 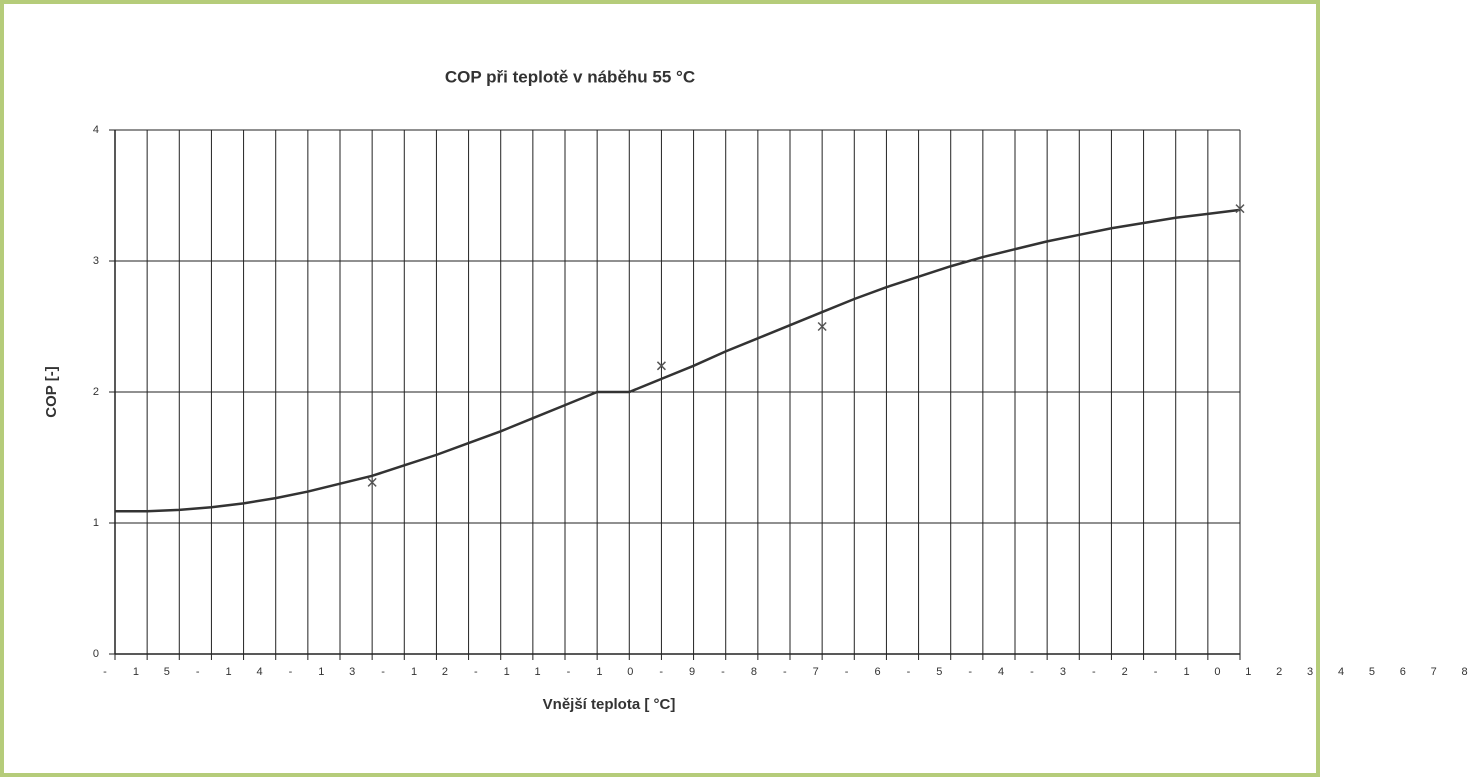 I want to click on y-axis-title: COP [-], so click(x=51, y=391).